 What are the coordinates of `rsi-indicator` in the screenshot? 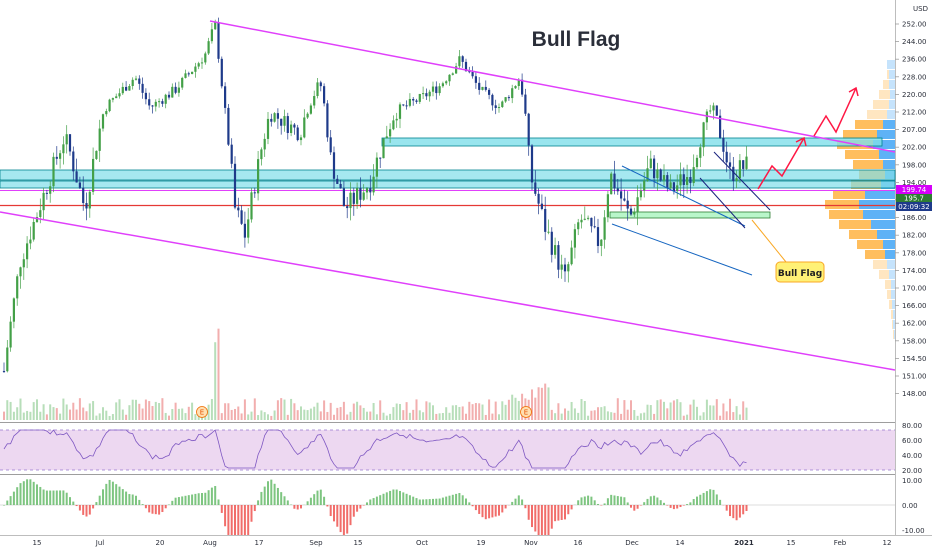 It's located at (375, 449).